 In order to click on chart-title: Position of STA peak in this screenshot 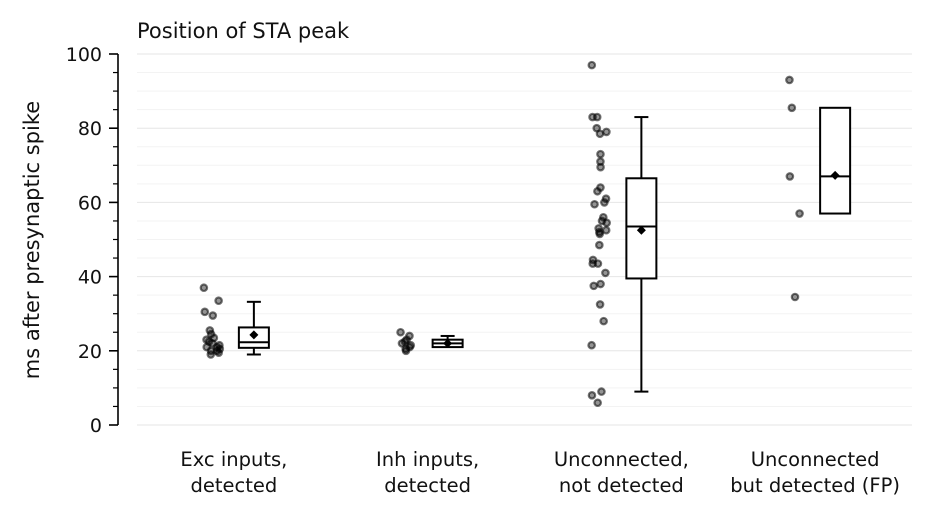, I will do `click(243, 31)`.